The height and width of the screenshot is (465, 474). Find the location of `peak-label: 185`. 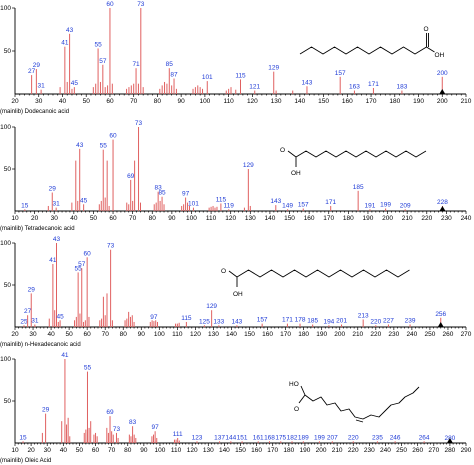

peak-label: 185 is located at coordinates (312, 320).